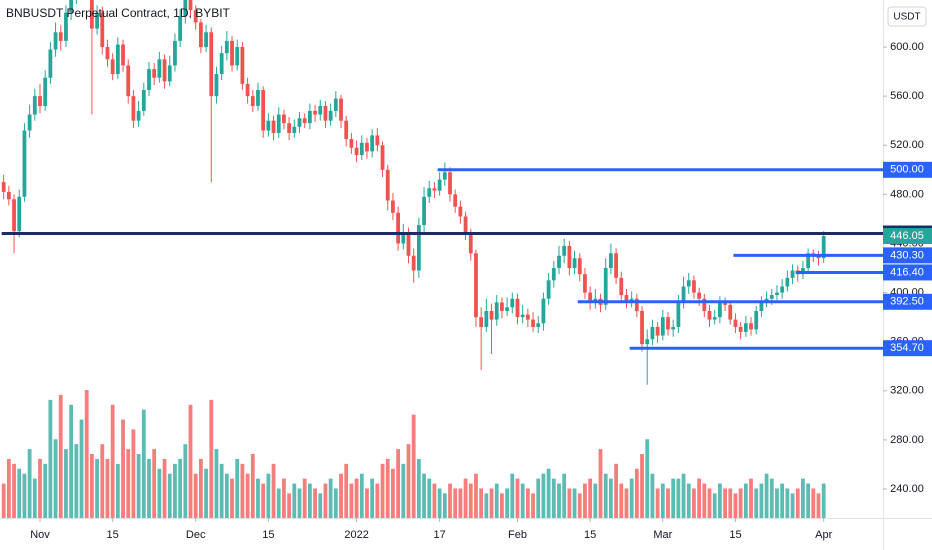  What do you see at coordinates (517, 535) in the screenshot?
I see `x-tick-label: Feb` at bounding box center [517, 535].